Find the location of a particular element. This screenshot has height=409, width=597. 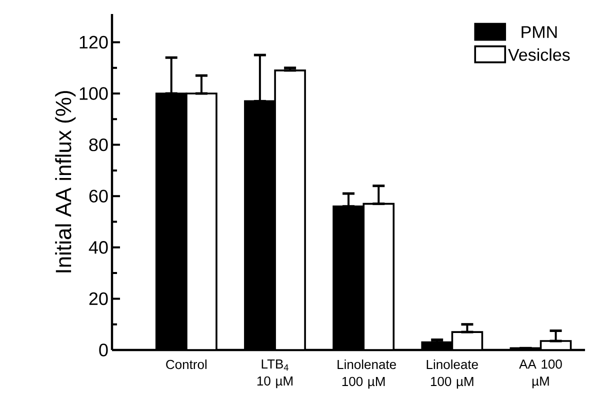

x-tick-label: AA 100 µM is located at coordinates (540, 374).